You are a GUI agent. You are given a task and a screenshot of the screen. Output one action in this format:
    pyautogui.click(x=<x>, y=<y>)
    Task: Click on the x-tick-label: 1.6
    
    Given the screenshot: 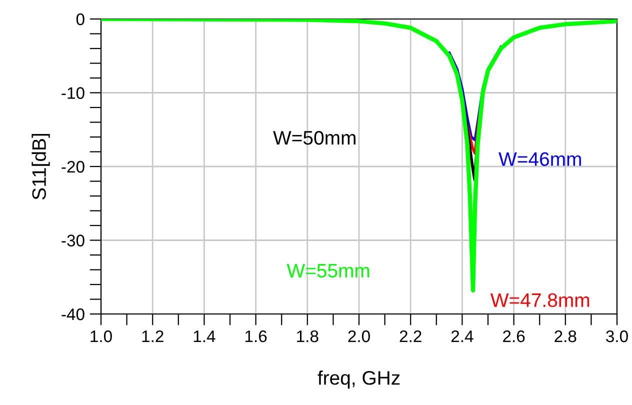 What is the action you would take?
    pyautogui.click(x=256, y=336)
    